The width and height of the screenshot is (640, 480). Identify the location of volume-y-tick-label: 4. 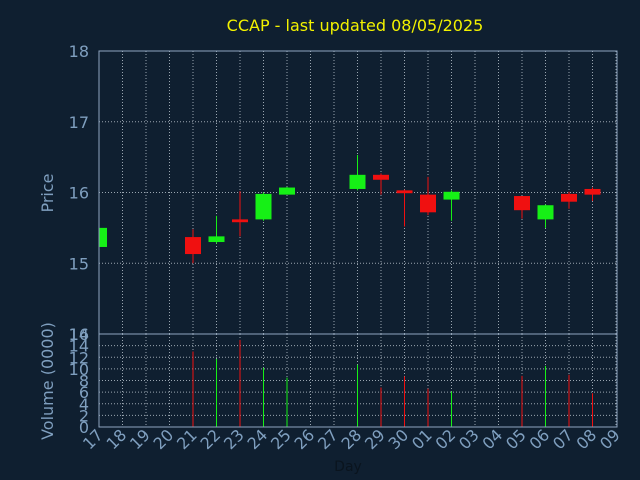
(84, 404).